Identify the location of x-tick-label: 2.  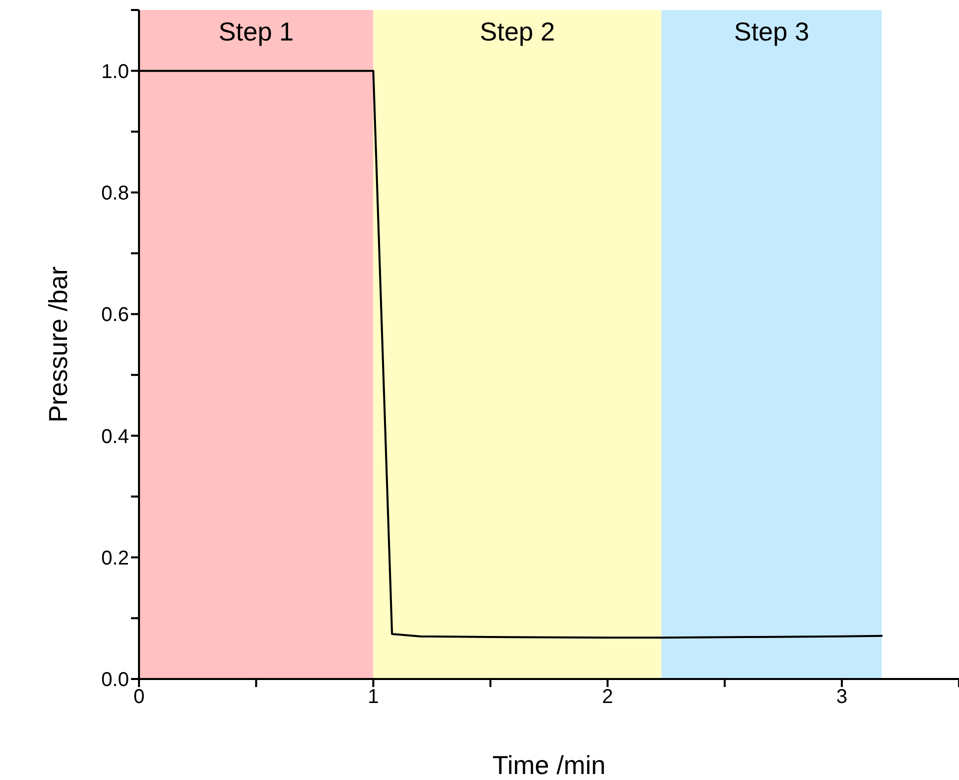
(608, 697).